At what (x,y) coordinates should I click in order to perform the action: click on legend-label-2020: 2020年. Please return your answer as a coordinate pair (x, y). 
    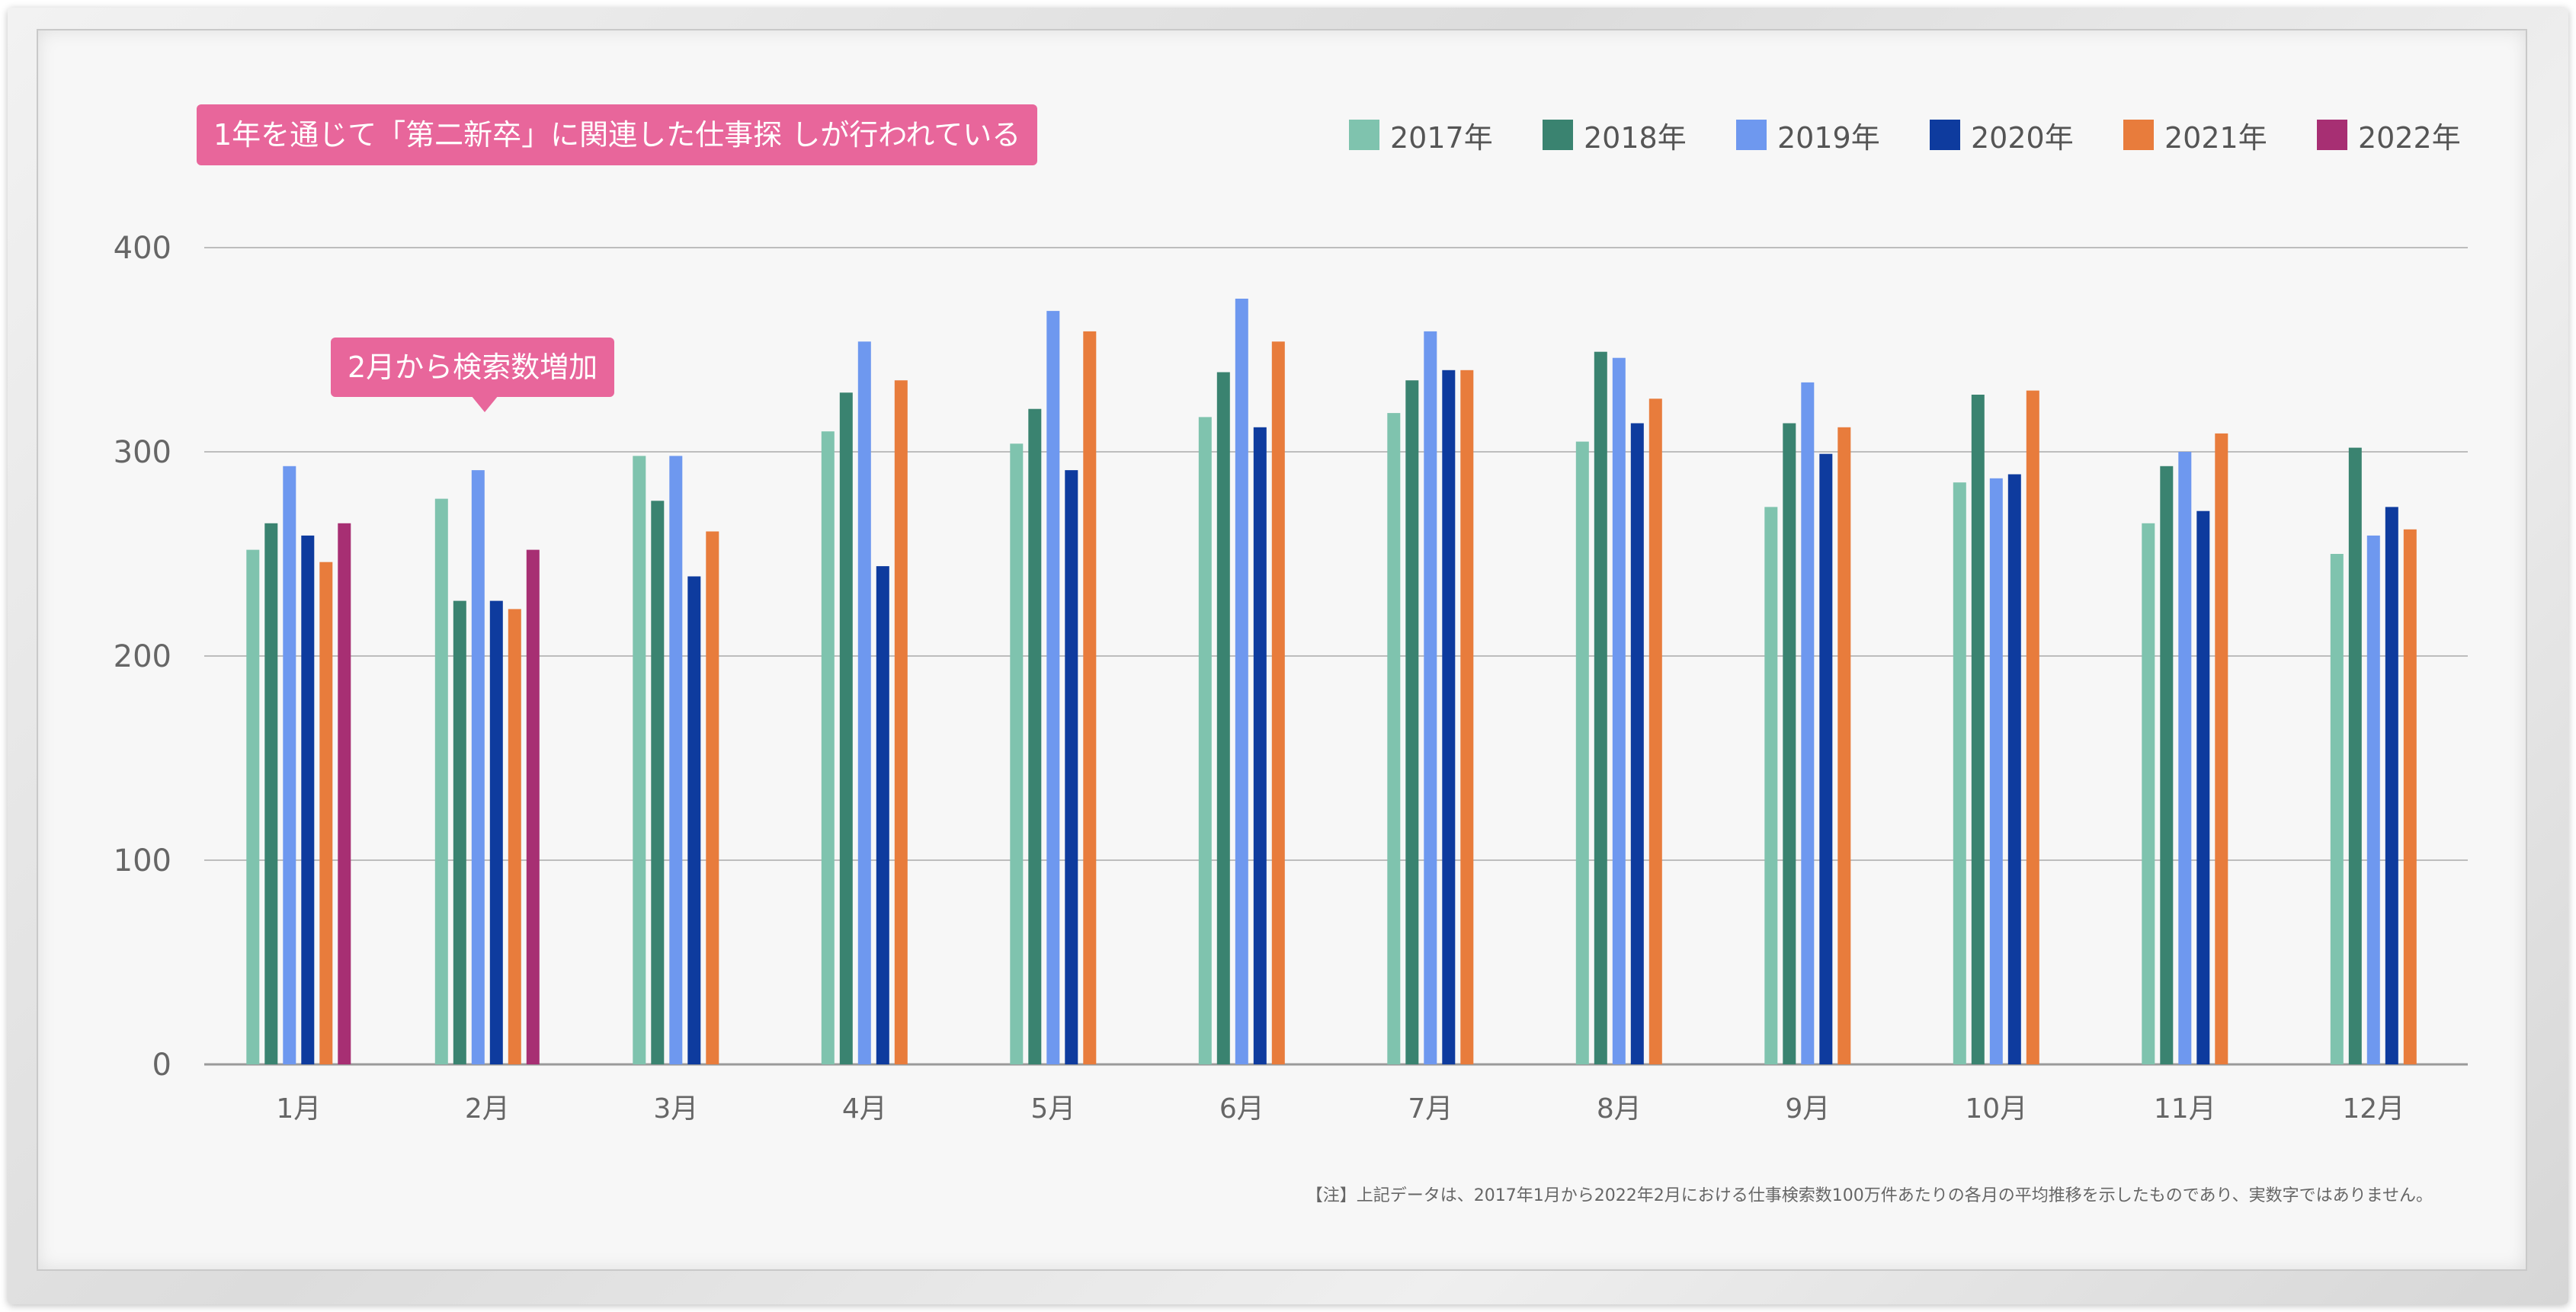
    Looking at the image, I should click on (2023, 137).